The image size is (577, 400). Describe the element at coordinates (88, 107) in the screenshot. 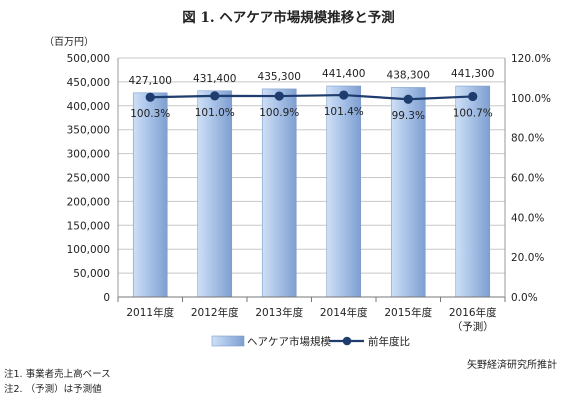

I see `y-left-tick-label: 400,000` at that location.